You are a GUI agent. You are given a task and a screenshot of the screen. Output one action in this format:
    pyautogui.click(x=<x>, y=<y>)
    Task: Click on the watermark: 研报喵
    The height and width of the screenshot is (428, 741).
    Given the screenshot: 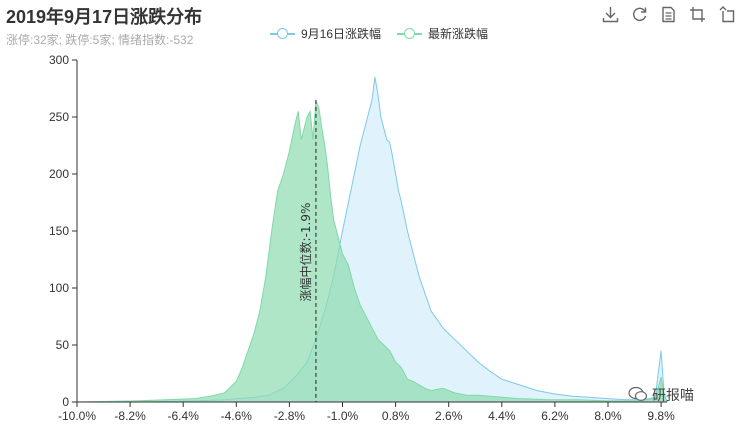 What is the action you would take?
    pyautogui.click(x=661, y=395)
    